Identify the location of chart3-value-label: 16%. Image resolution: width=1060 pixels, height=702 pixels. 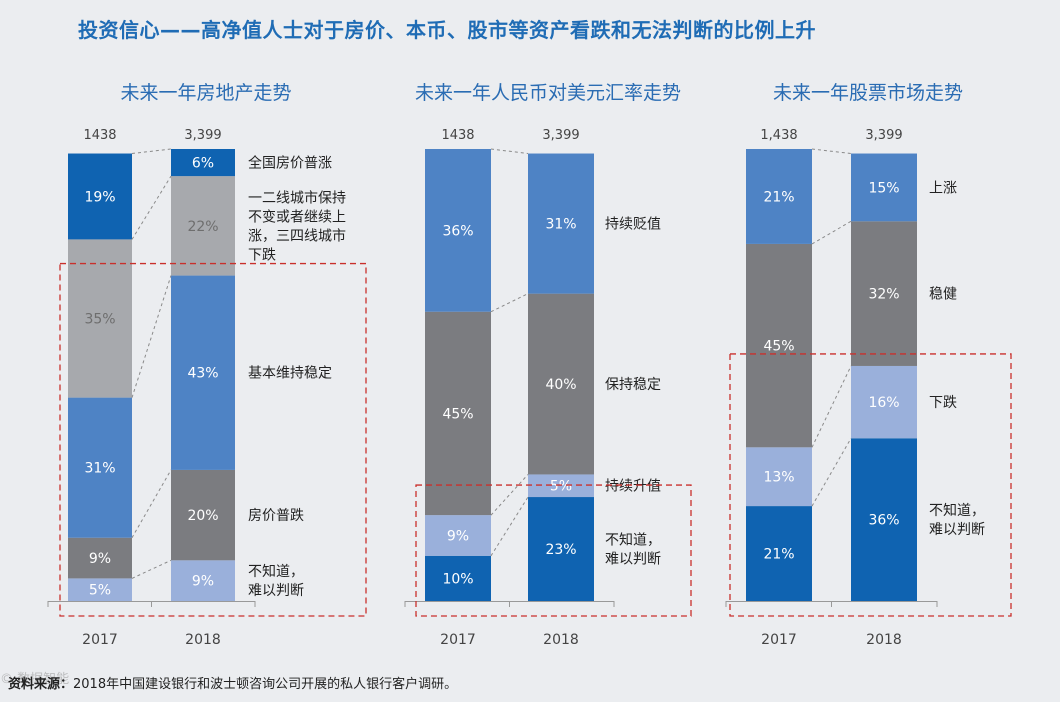
(883, 403).